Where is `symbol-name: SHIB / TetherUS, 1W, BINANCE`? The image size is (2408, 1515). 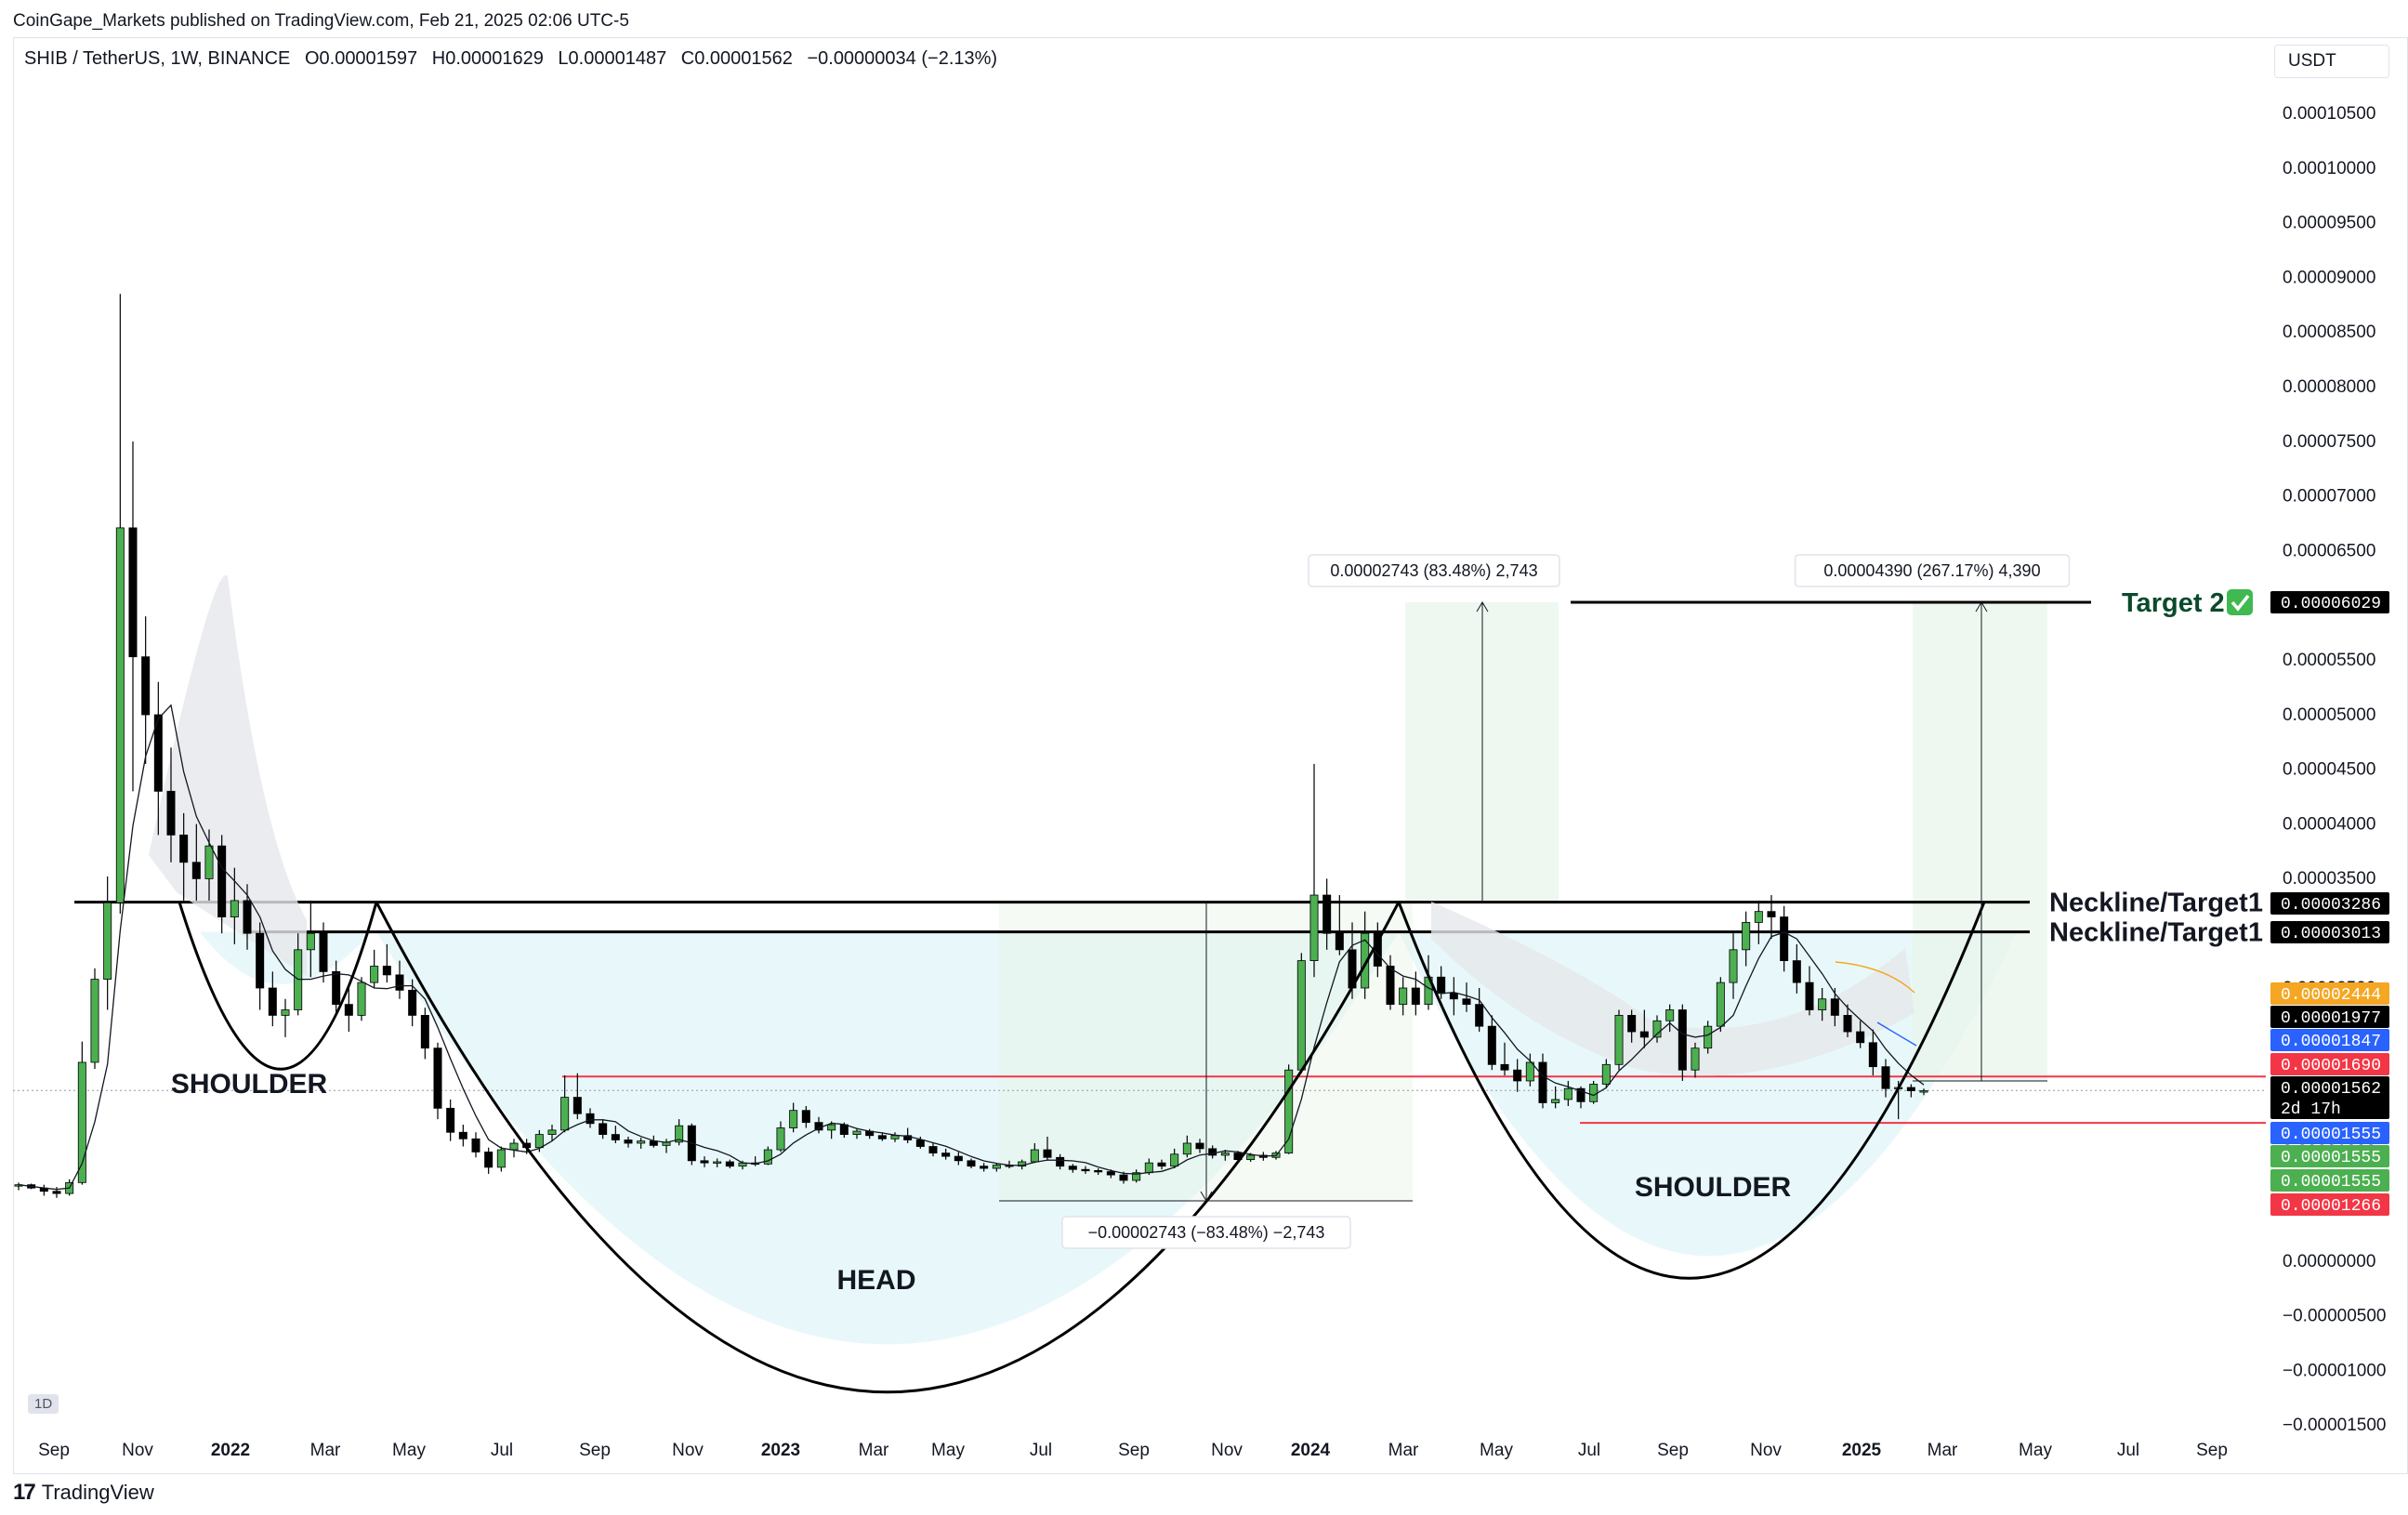
symbol-name: SHIB / TetherUS, 1W, BINANCE is located at coordinates (157, 58).